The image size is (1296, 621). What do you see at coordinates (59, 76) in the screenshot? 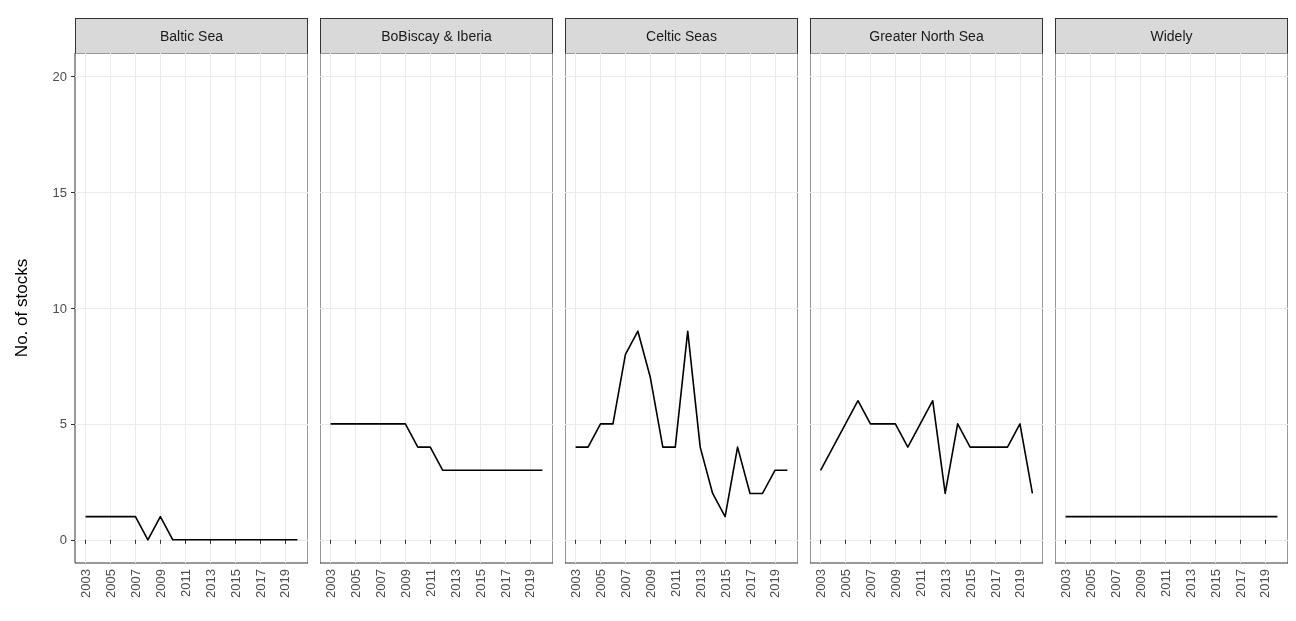
I see `y-tick-label: 20` at bounding box center [59, 76].